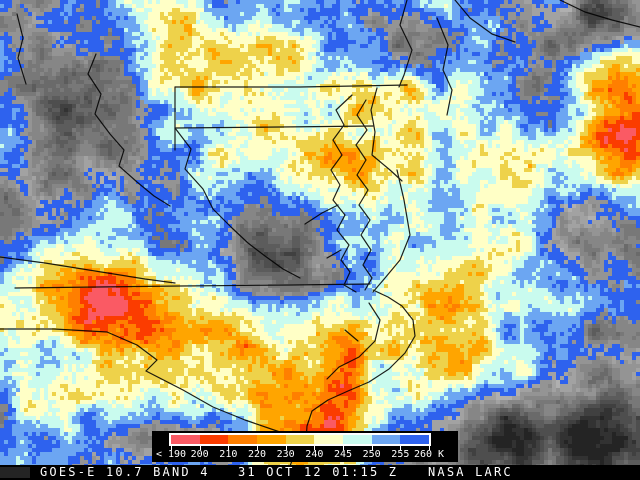 This screenshot has height=480, width=640. I want to click on color-scale-tick-label: 220, so click(257, 454).